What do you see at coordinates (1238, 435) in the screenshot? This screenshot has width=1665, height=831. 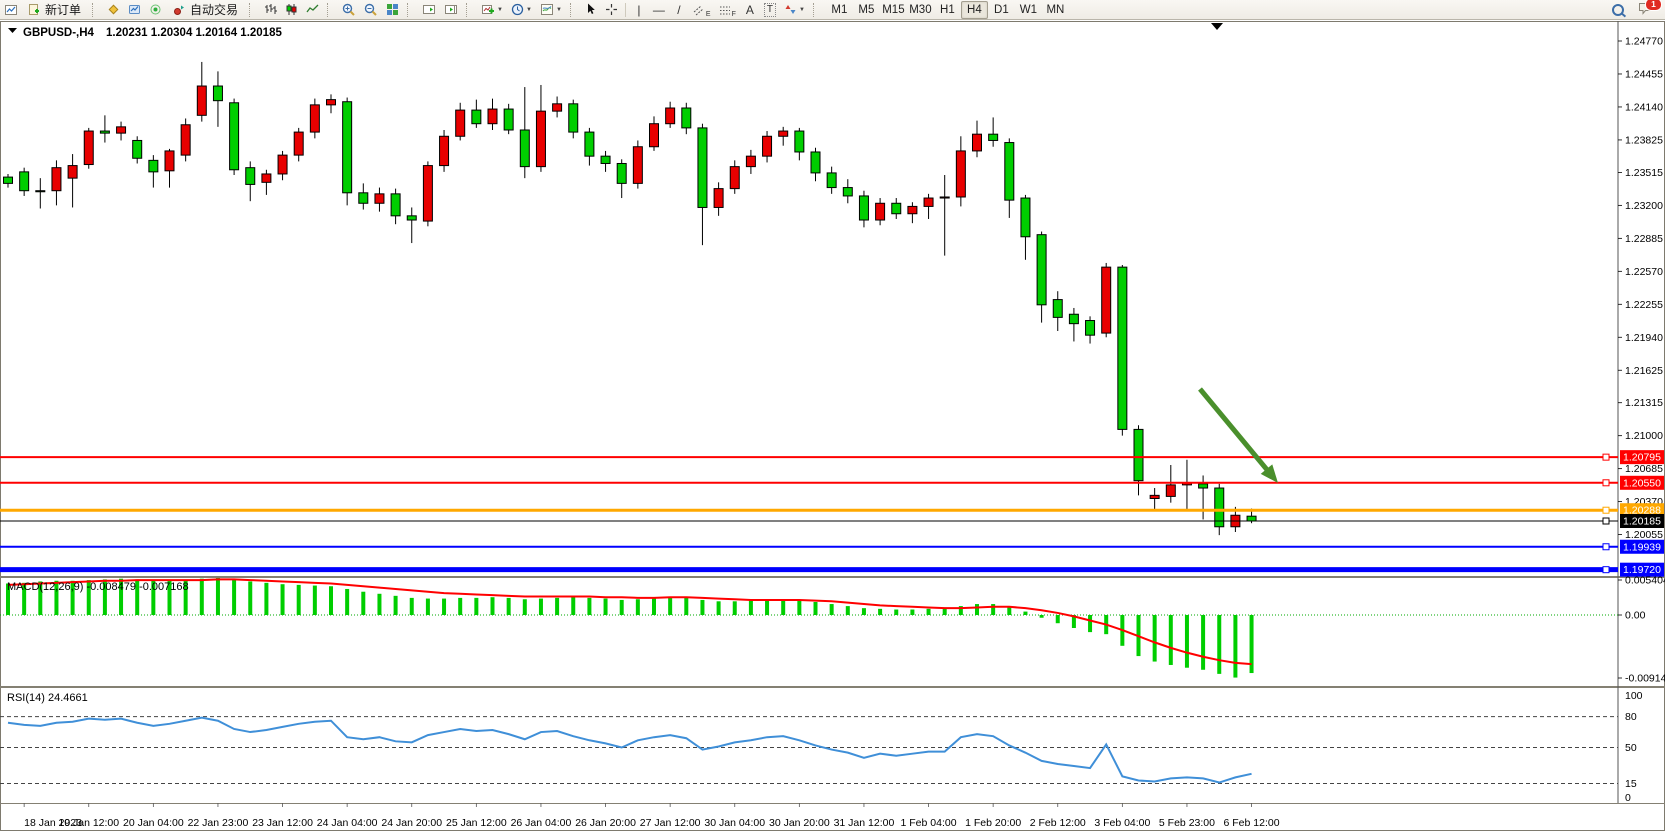 I see `trend-arrow-annotation` at bounding box center [1238, 435].